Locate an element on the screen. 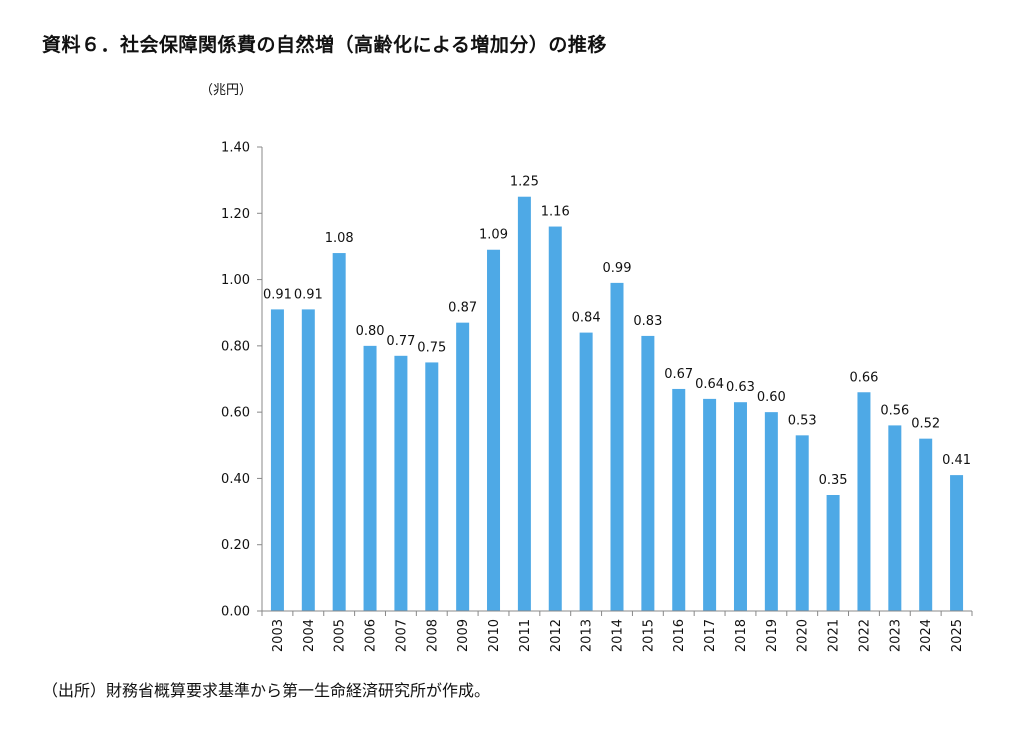 Image resolution: width=1024 pixels, height=746 pixels. bar-2009 is located at coordinates (463, 466).